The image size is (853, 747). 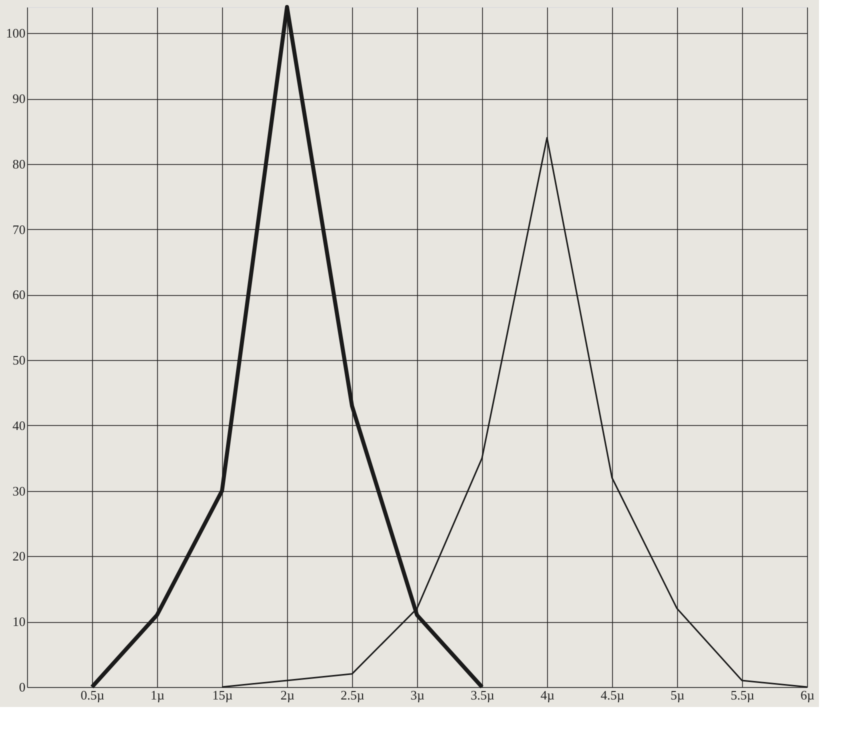 What do you see at coordinates (223, 695) in the screenshot?
I see `x-tick-label: 15µ` at bounding box center [223, 695].